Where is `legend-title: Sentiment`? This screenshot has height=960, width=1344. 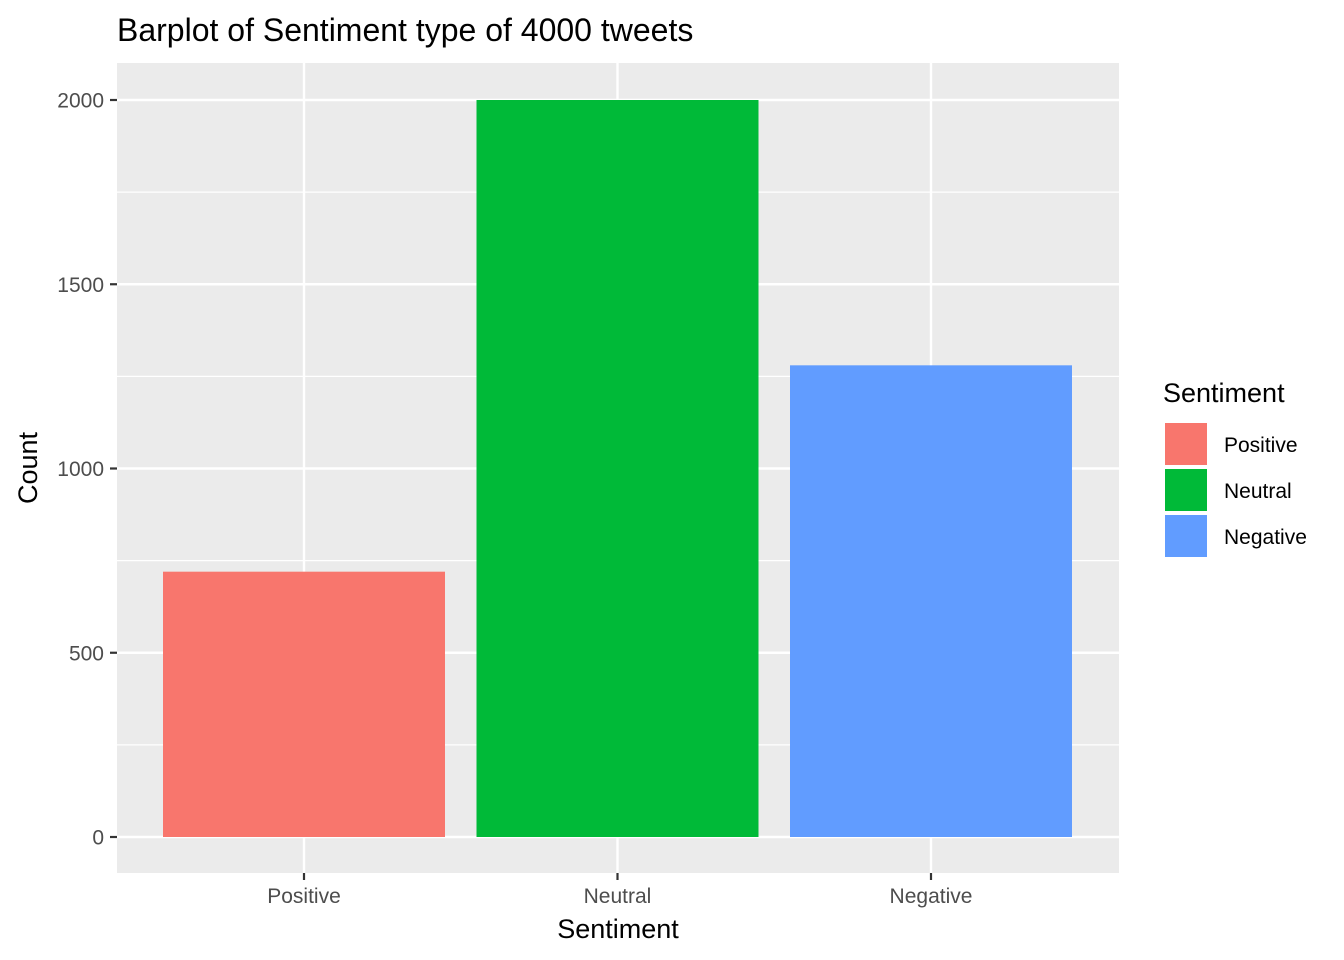
legend-title: Sentiment is located at coordinates (1224, 393).